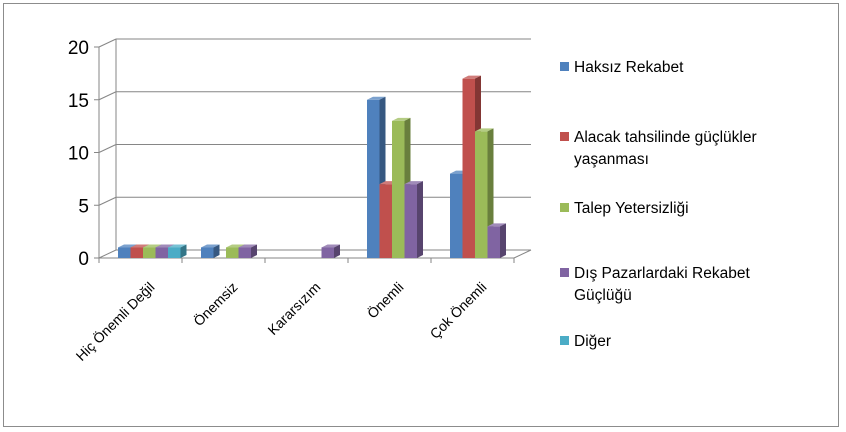 The image size is (846, 432). What do you see at coordinates (522, 254) in the screenshot?
I see `floor-right-edge` at bounding box center [522, 254].